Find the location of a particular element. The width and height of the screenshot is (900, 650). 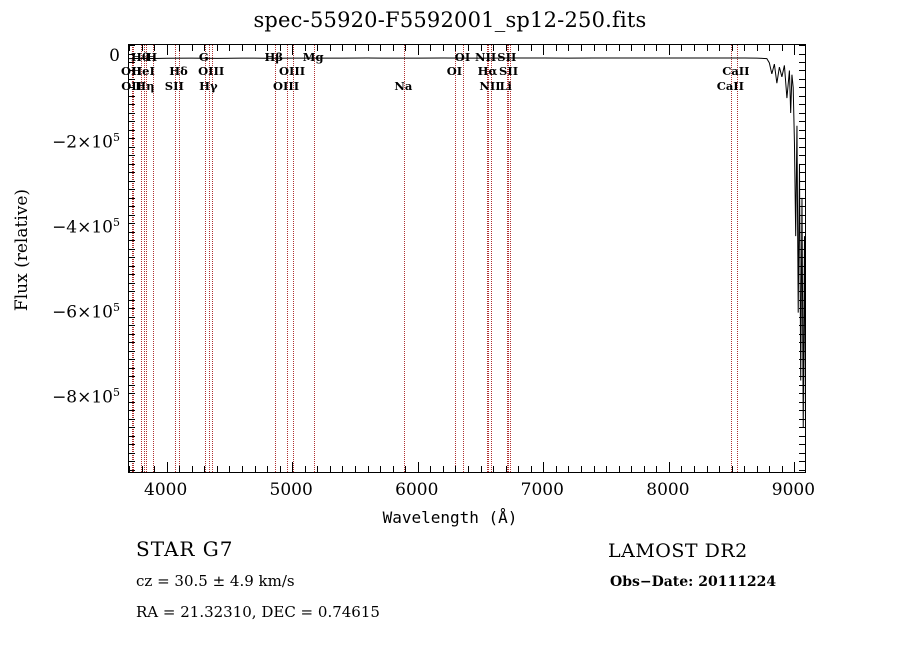

line-label-oii: OII is located at coordinates (131, 86).